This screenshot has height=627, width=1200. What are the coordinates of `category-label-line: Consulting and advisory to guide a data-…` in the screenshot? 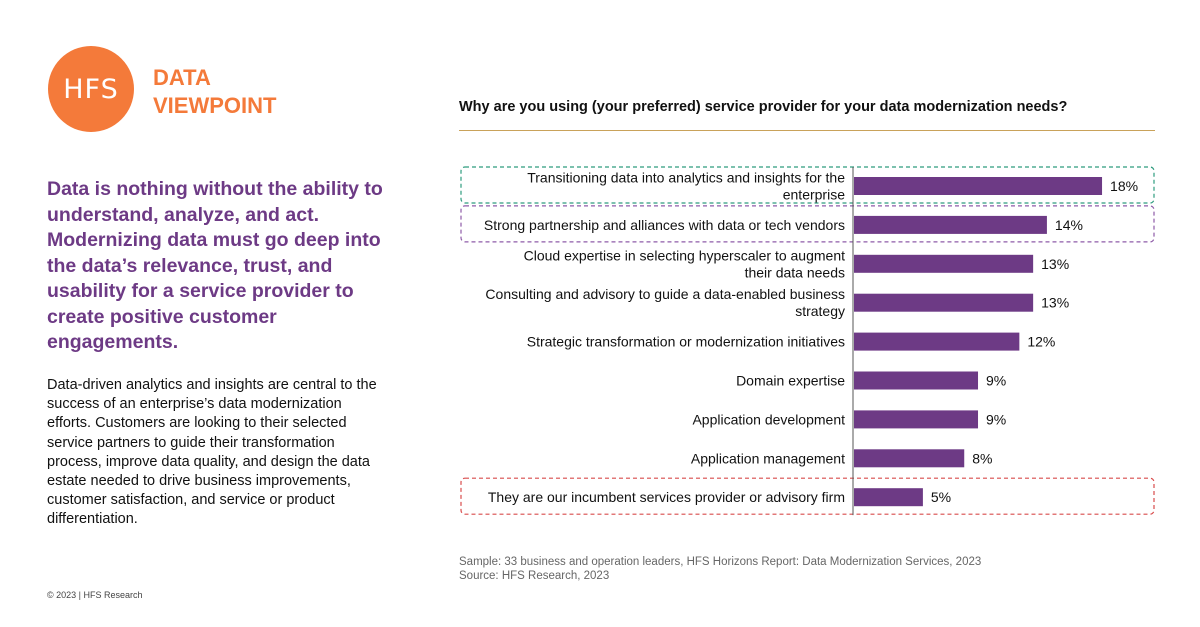 It's located at (665, 294).